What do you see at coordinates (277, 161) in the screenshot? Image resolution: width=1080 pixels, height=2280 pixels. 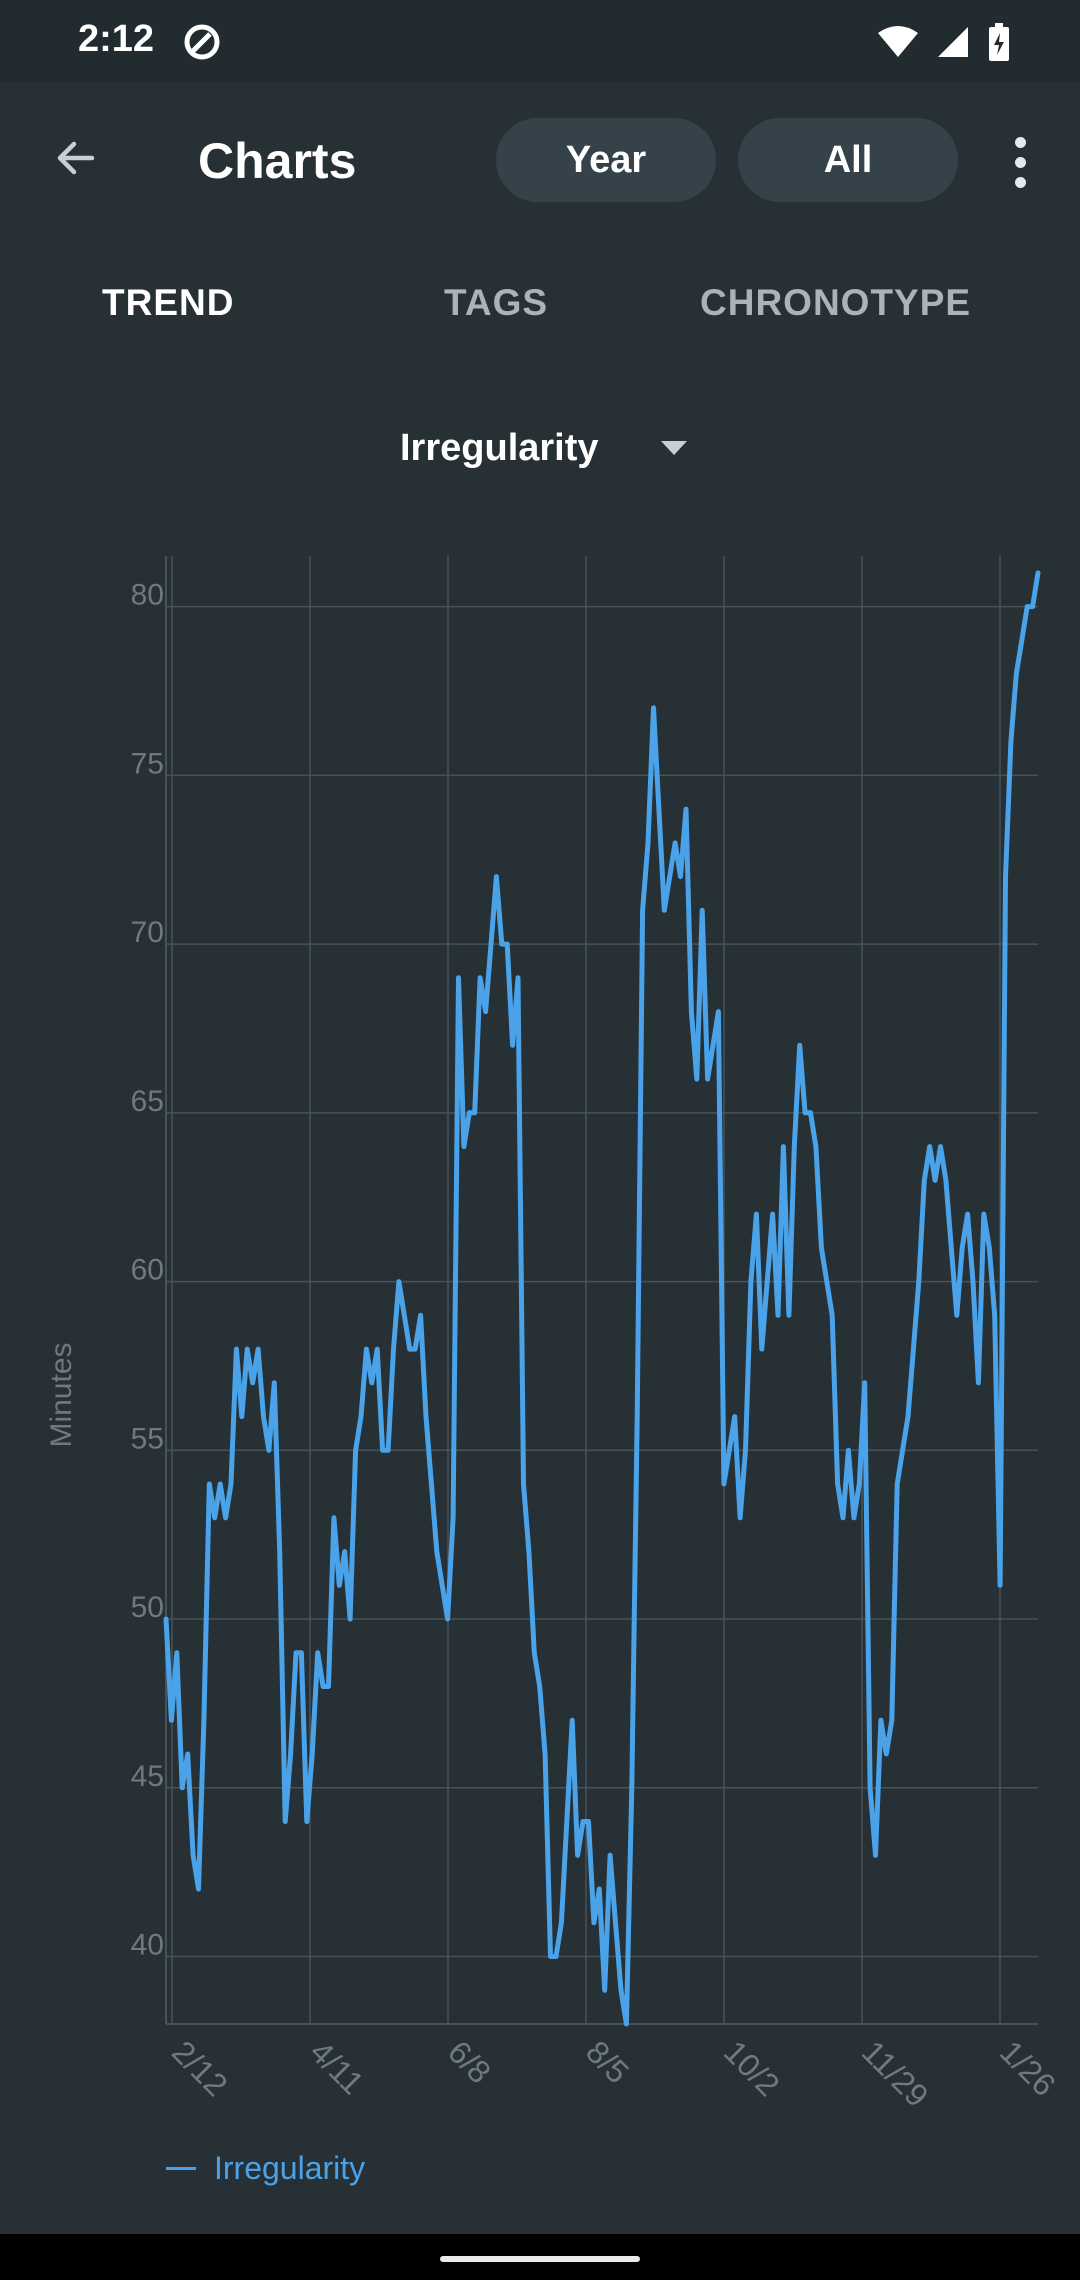 I see `page-title: Charts` at bounding box center [277, 161].